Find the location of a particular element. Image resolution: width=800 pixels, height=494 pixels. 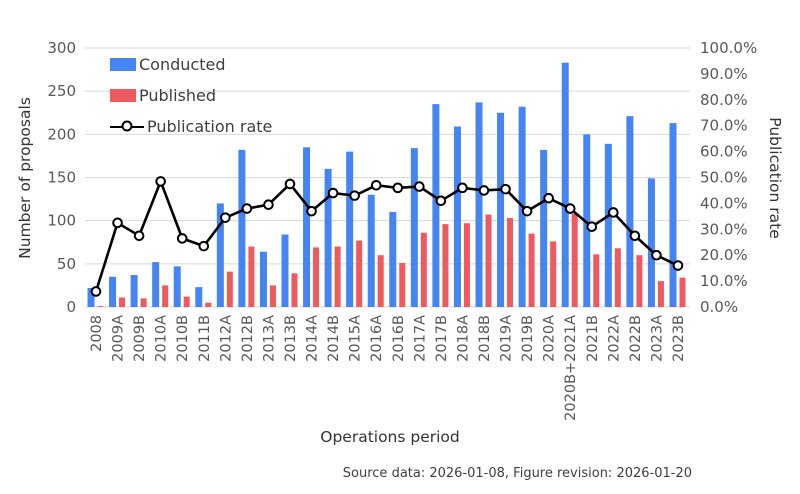

y-tick-label-left: 150 is located at coordinates (61, 178).